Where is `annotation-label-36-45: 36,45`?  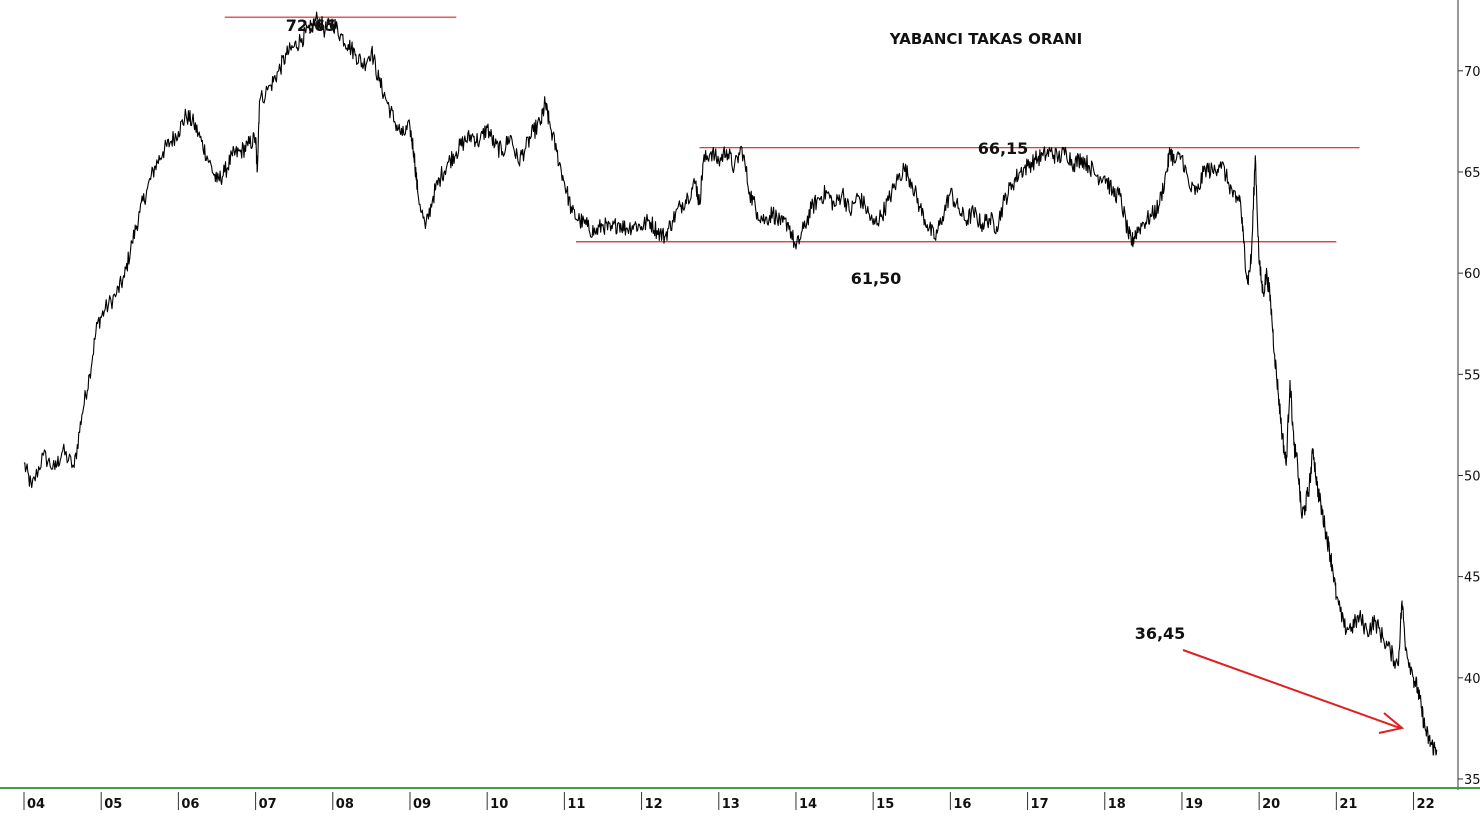 annotation-label-36-45: 36,45 is located at coordinates (1160, 633).